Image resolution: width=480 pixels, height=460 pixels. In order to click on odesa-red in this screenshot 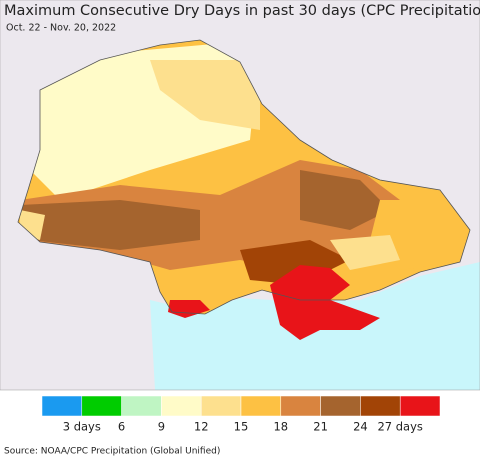, I will do `click(189, 309)`.